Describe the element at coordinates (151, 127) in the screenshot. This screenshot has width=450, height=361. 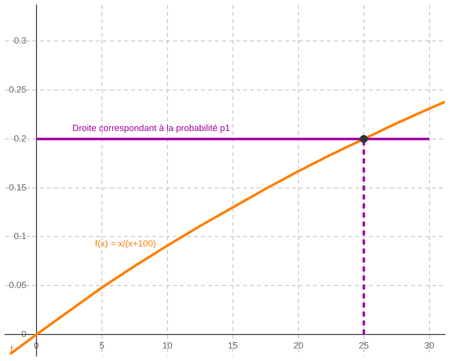
I see `series-label: Droite correspondant à la probabilité p1` at that location.